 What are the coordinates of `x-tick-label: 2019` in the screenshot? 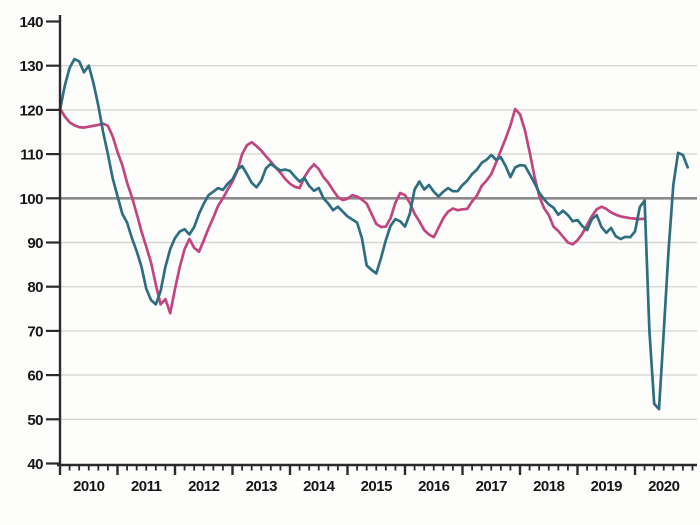 It's located at (607, 486).